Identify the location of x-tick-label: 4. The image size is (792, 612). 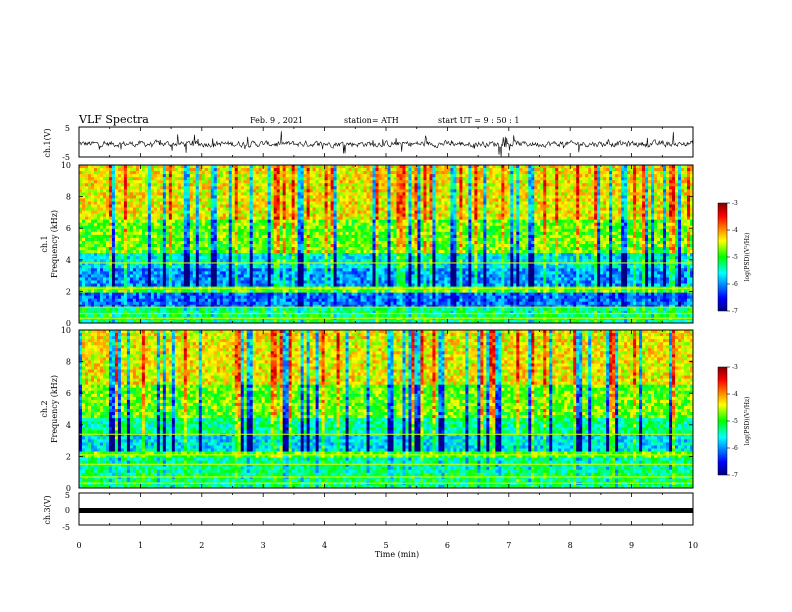
(324, 545).